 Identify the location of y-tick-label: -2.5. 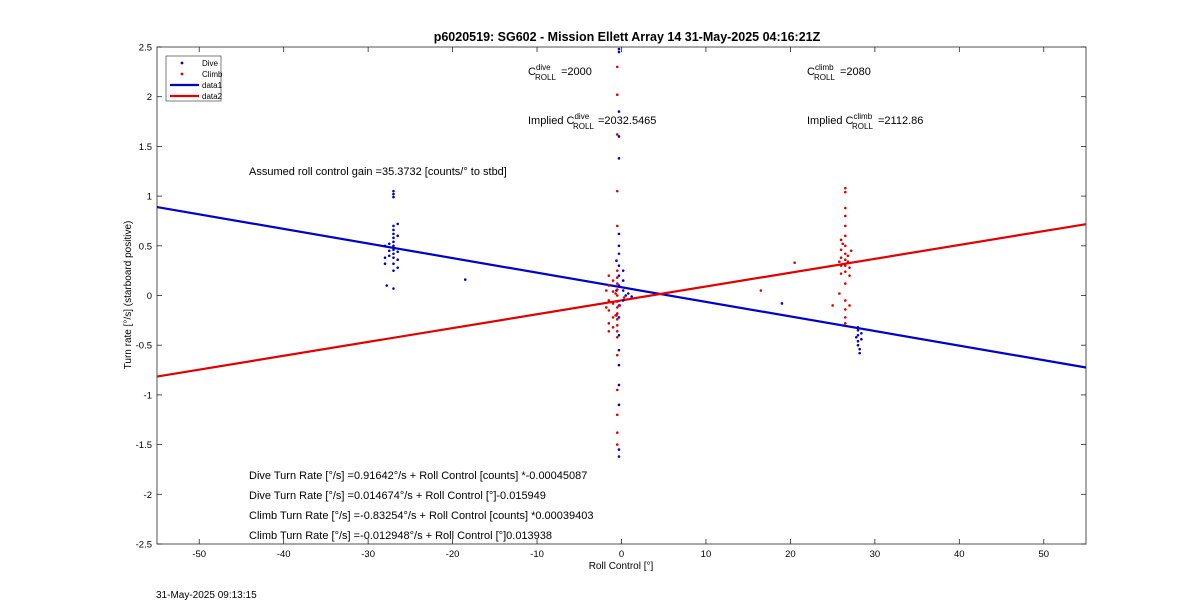
(144, 545).